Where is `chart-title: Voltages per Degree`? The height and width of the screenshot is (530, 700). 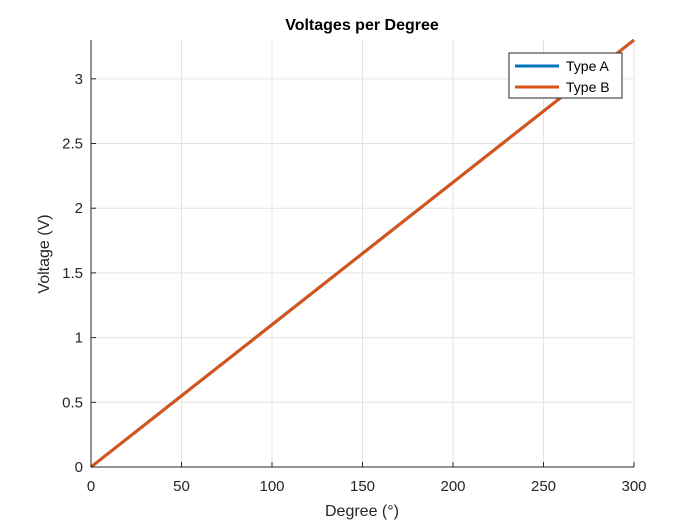 chart-title: Voltages per Degree is located at coordinates (362, 25).